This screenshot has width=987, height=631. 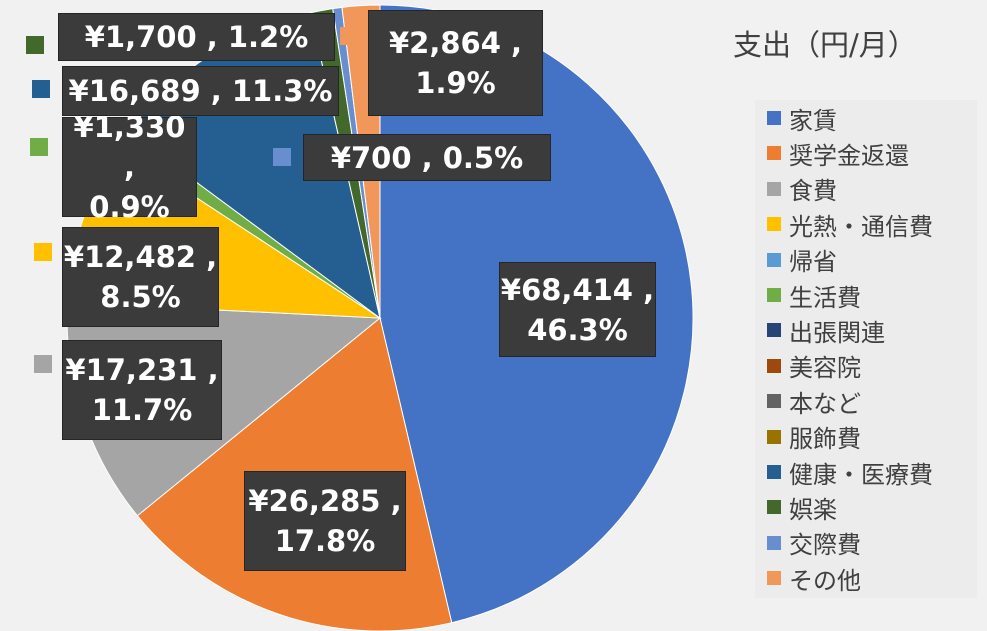 I want to click on legend-item: 健康・医療費, so click(x=850, y=473).